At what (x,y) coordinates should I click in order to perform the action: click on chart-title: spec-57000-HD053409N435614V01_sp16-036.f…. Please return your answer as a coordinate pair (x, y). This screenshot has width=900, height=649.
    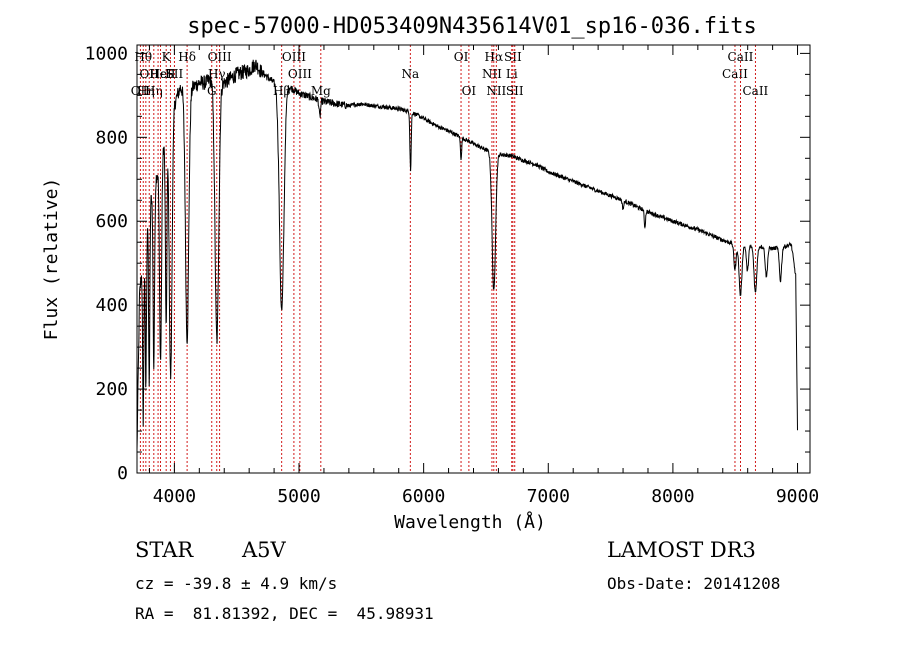
    Looking at the image, I should click on (472, 26).